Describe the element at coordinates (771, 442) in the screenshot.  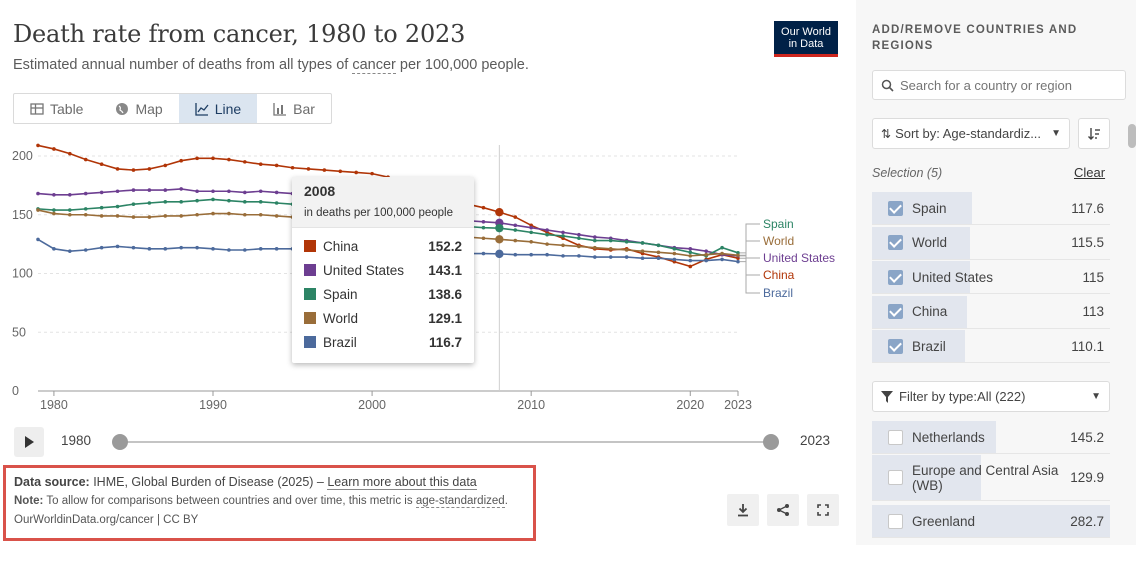
I see `timeline-end-handle` at that location.